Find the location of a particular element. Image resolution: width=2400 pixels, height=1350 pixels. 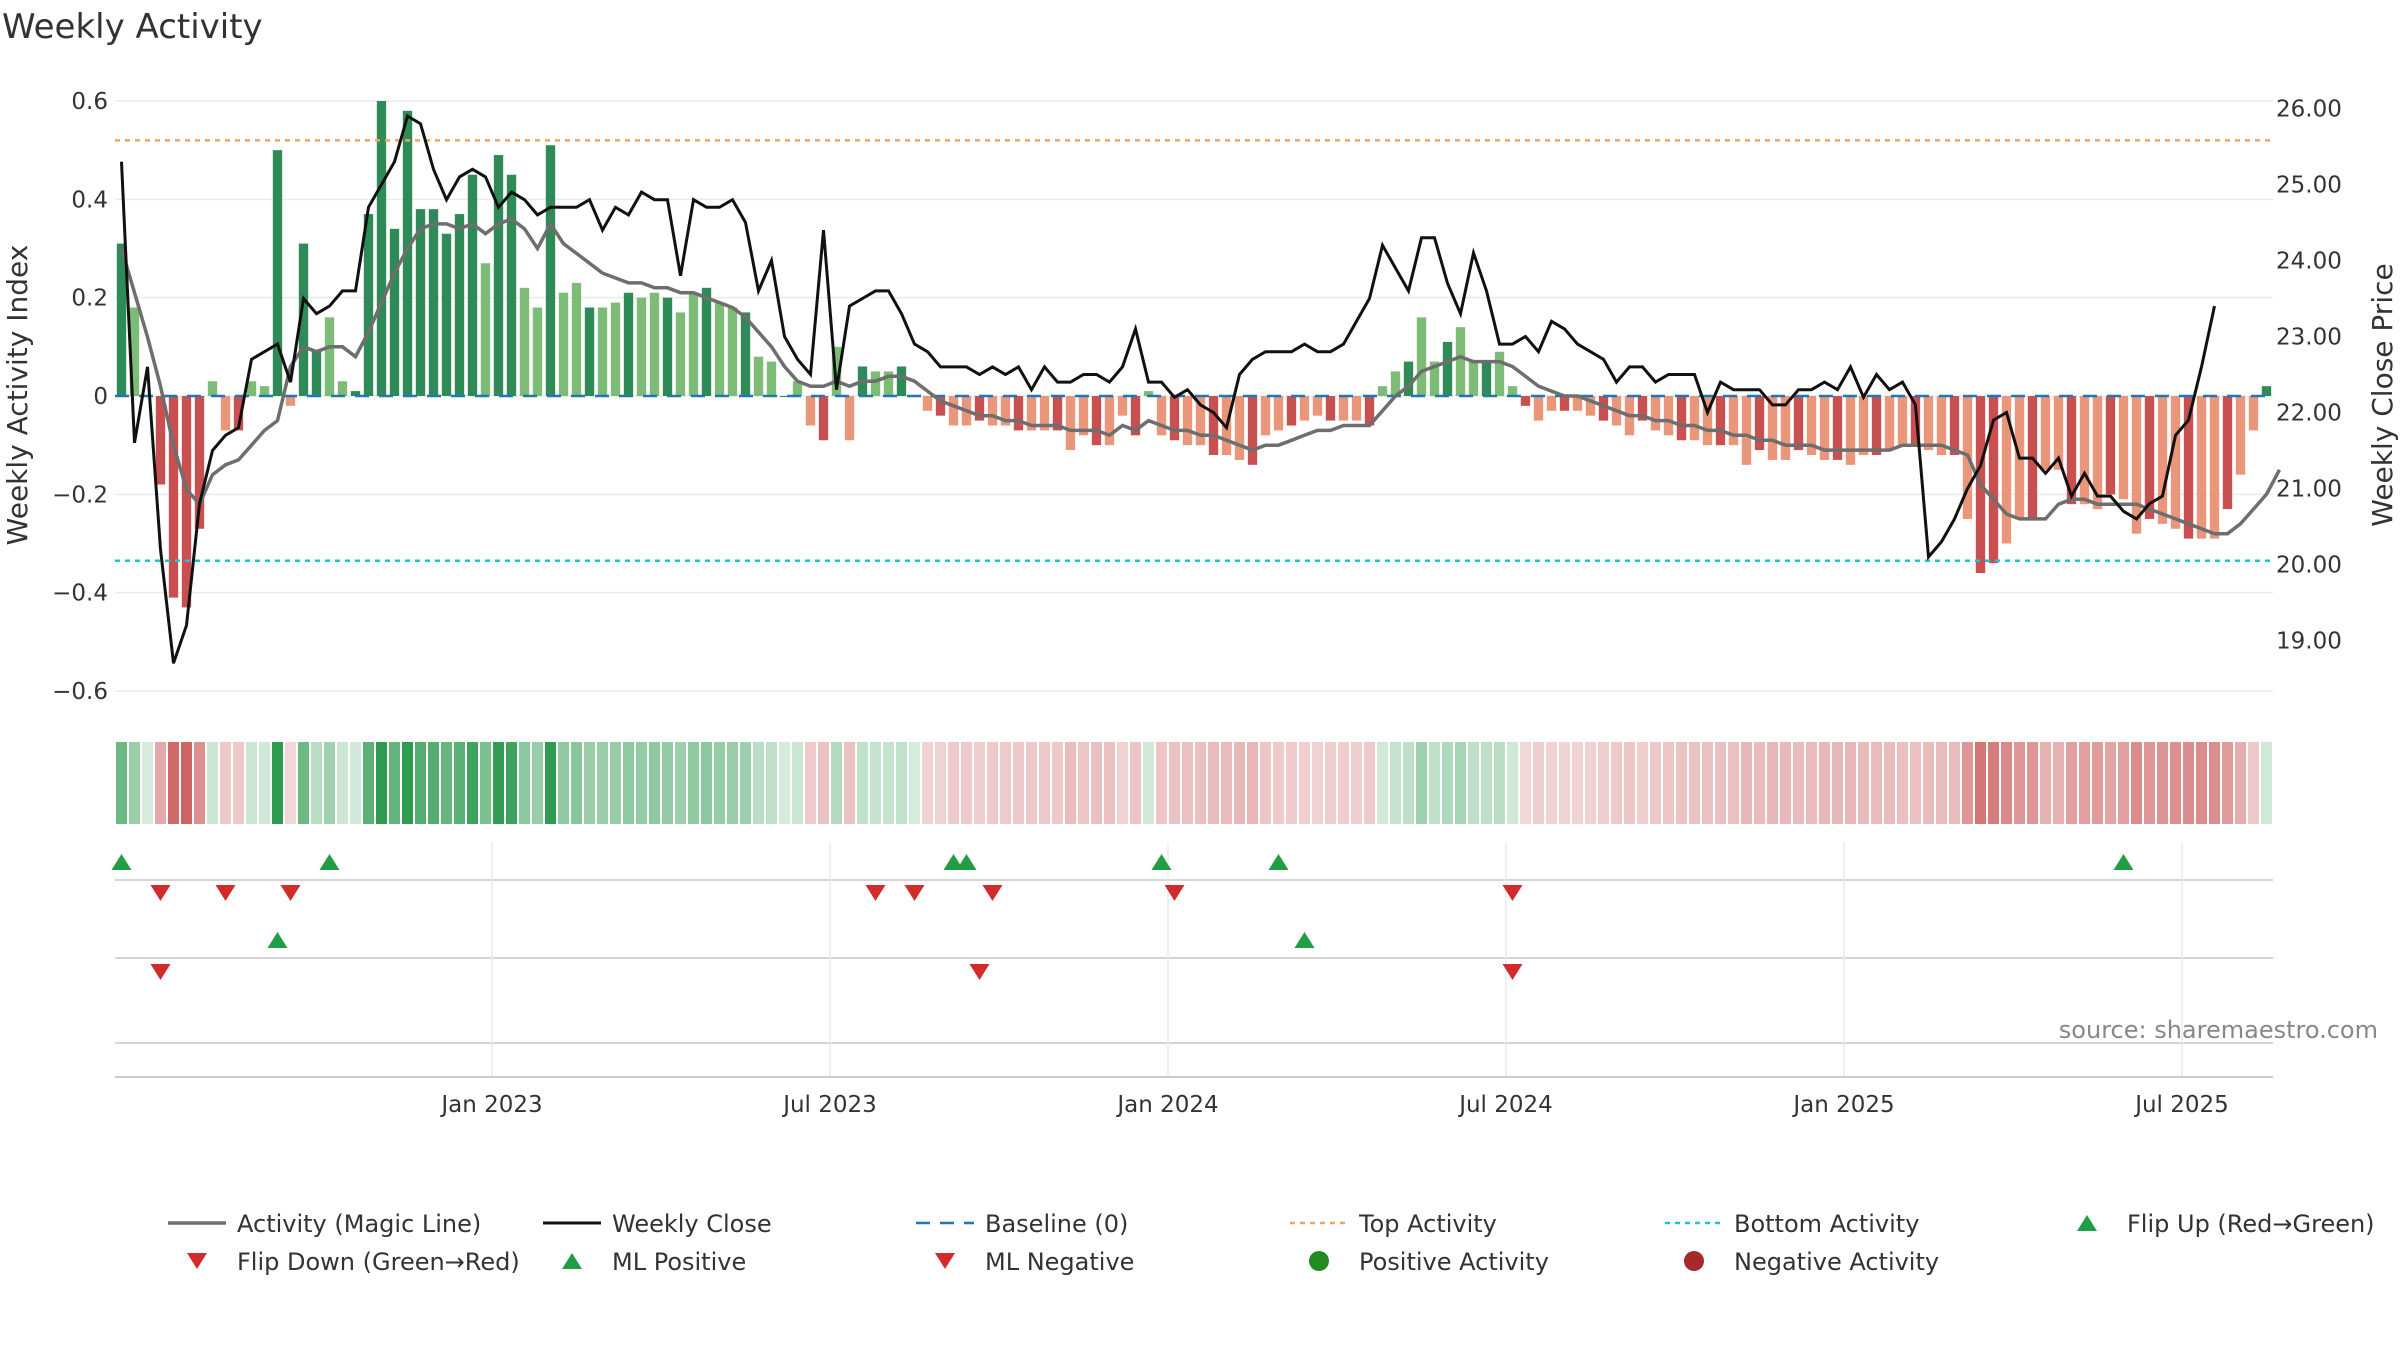

y2-tick-label: 20.00 is located at coordinates (2309, 566).